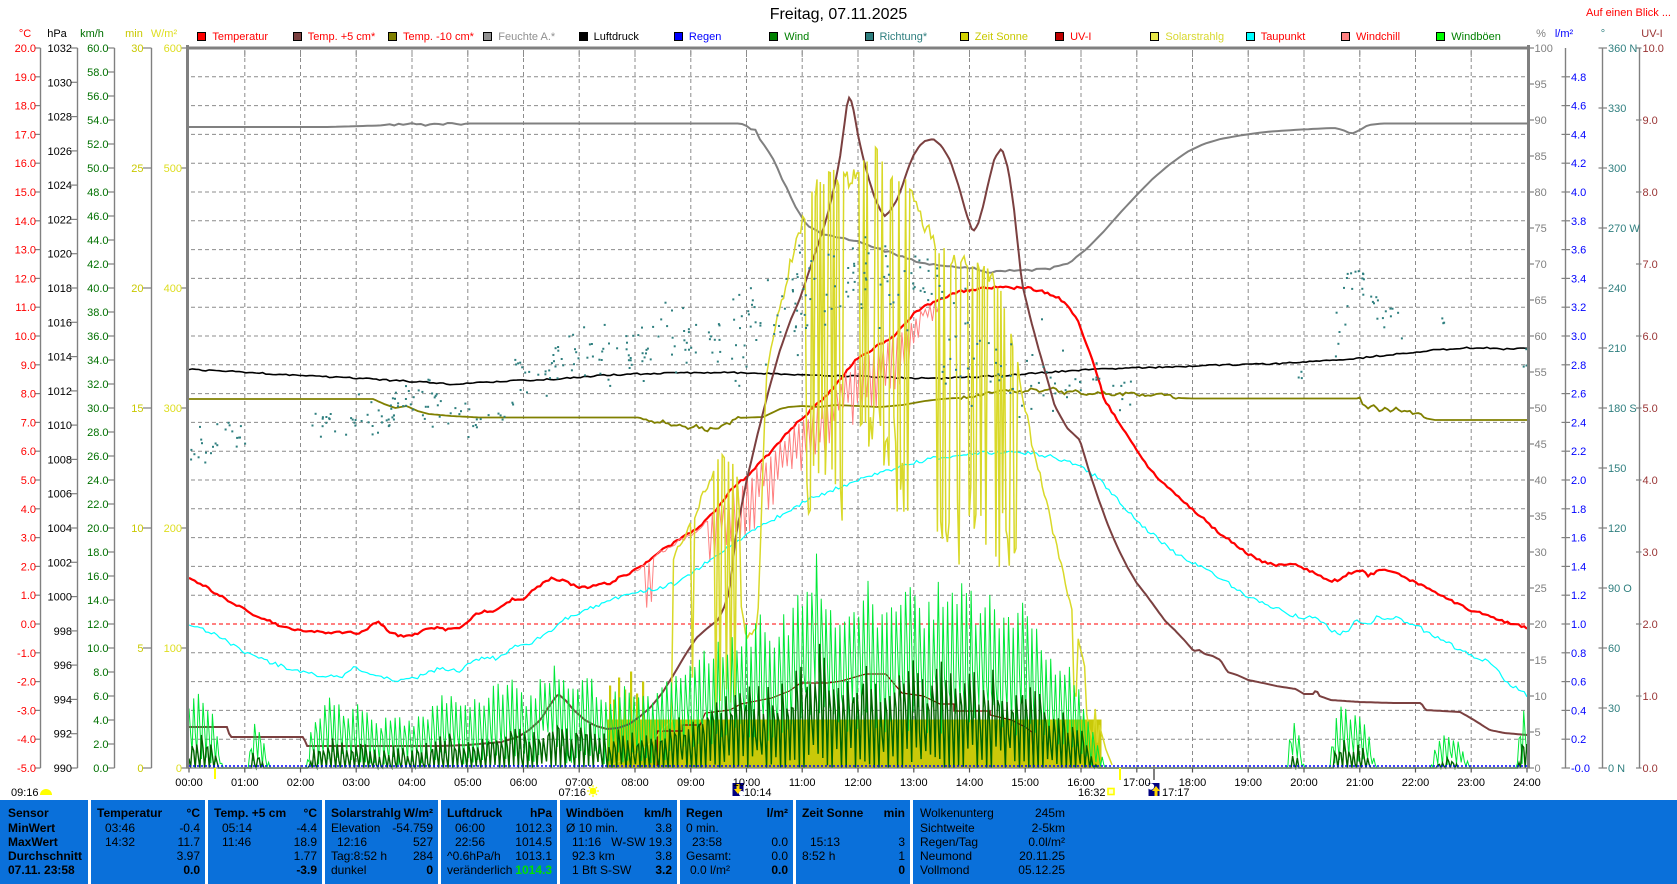 The height and width of the screenshot is (884, 1677). I want to click on svg-text: 1002, so click(60, 563).